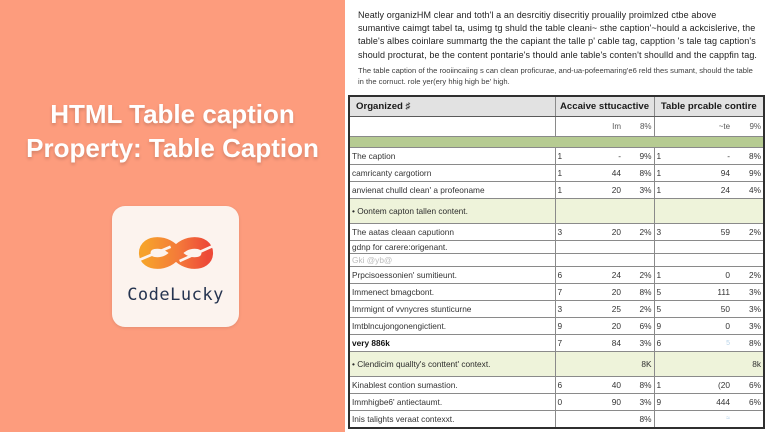 This screenshot has height=432, width=768. What do you see at coordinates (639, 364) in the screenshot?
I see `value-cell: 8K` at bounding box center [639, 364].